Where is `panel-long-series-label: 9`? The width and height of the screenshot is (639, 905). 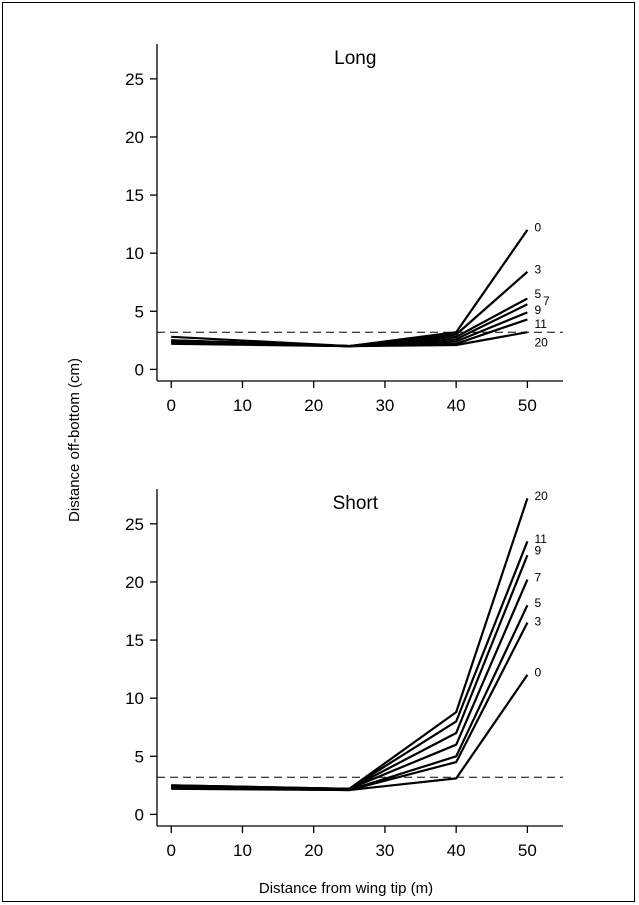 panel-long-series-label: 9 is located at coordinates (538, 310).